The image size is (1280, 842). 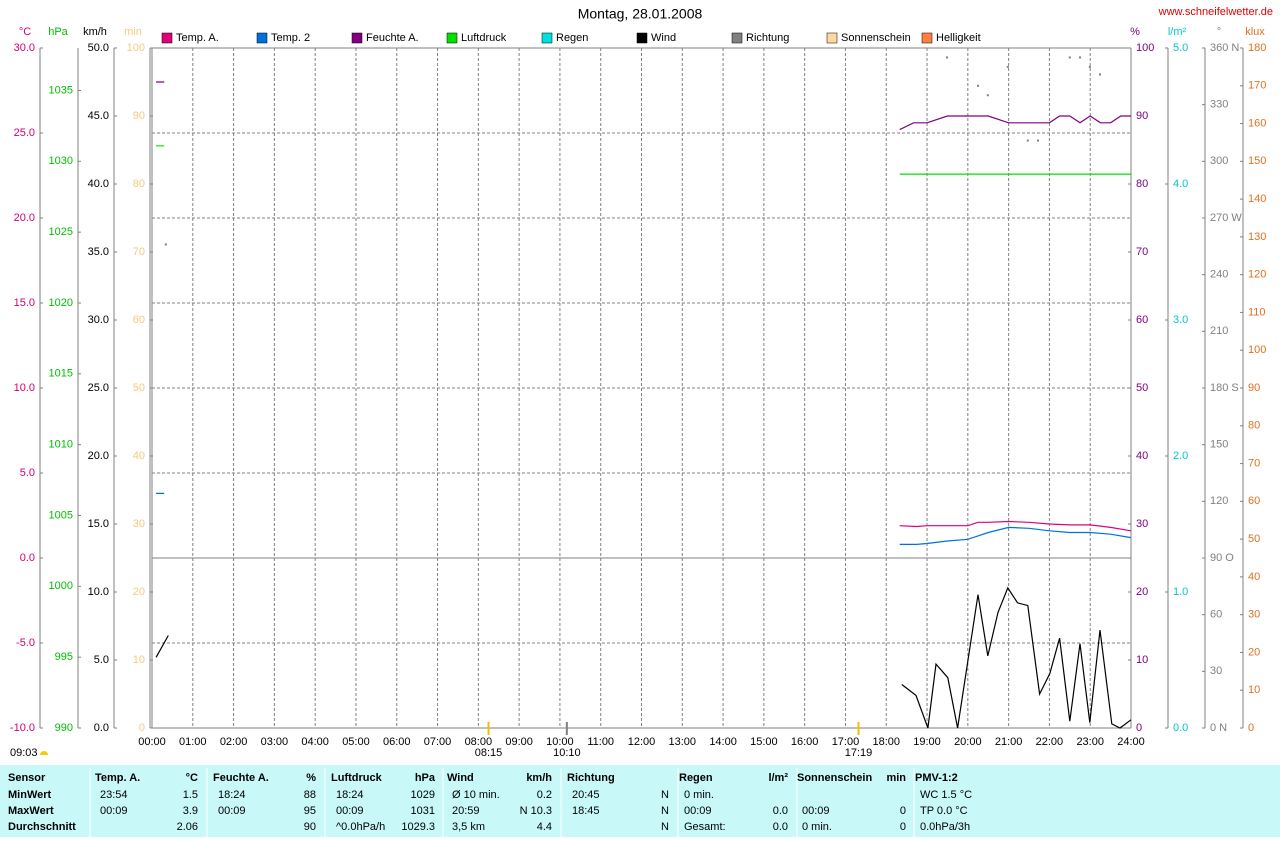 I want to click on table-header: Sonnenschein, so click(x=834, y=778).